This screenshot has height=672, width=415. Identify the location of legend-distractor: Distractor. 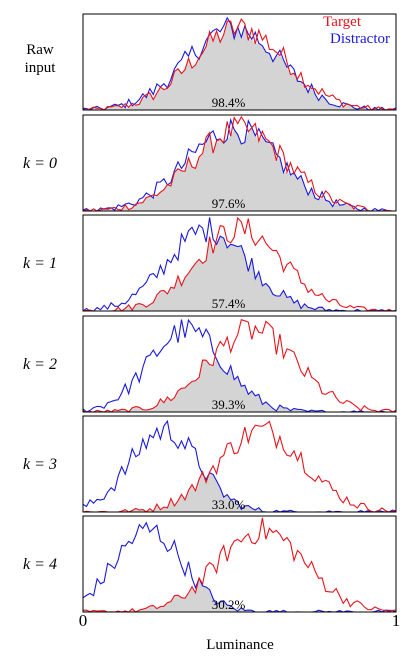
(360, 39).